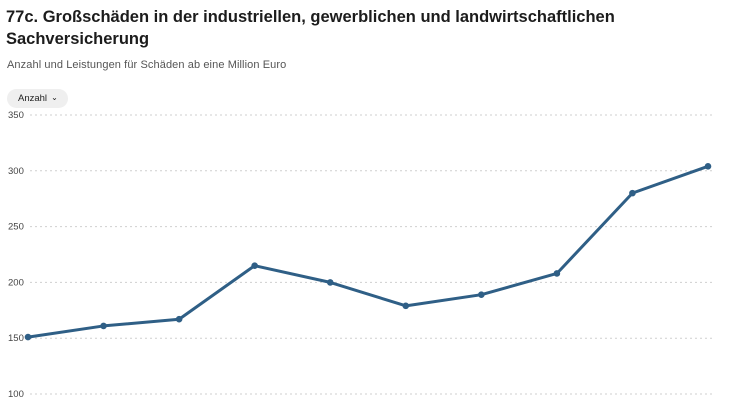 The image size is (735, 413). I want to click on y-tick-label: 200, so click(16, 282).